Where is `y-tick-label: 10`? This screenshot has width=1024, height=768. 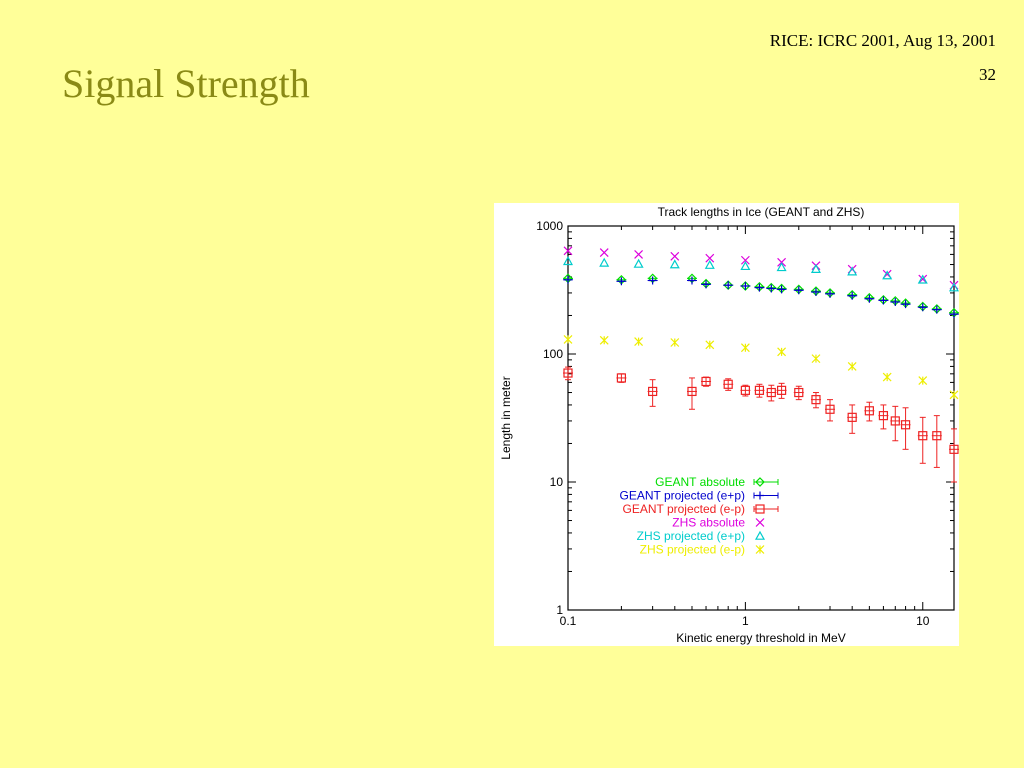
y-tick-label: 10 is located at coordinates (557, 482).